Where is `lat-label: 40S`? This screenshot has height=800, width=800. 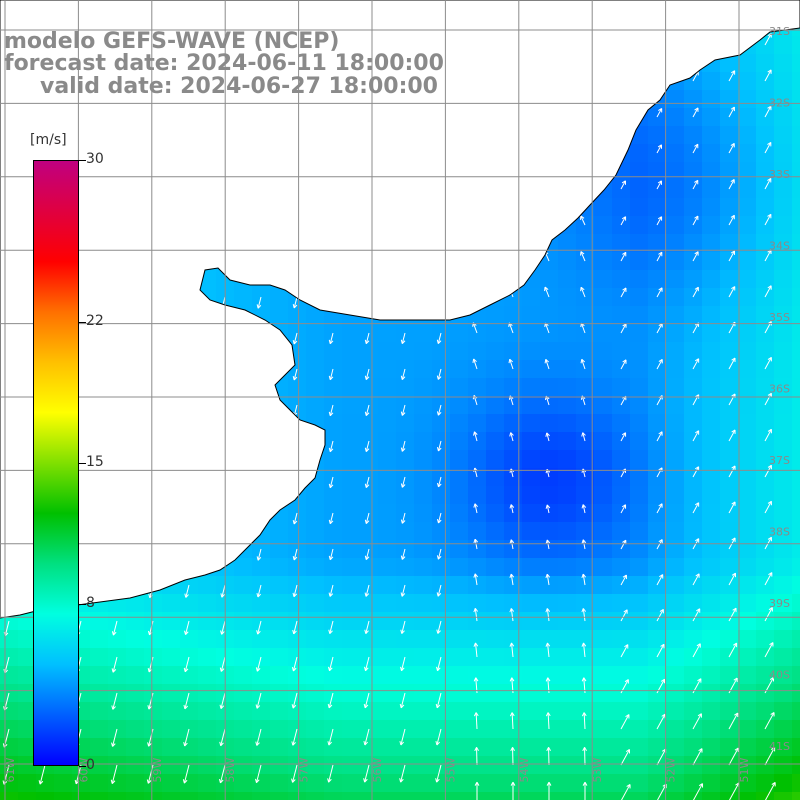 lat-label: 40S is located at coordinates (779, 675).